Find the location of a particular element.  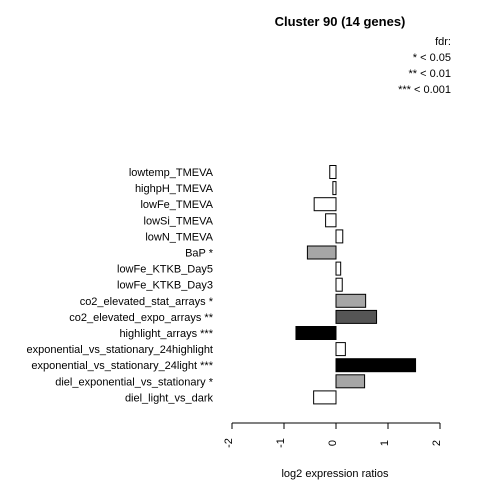

legend-entry-1: * < 0.05 is located at coordinates (432, 58).